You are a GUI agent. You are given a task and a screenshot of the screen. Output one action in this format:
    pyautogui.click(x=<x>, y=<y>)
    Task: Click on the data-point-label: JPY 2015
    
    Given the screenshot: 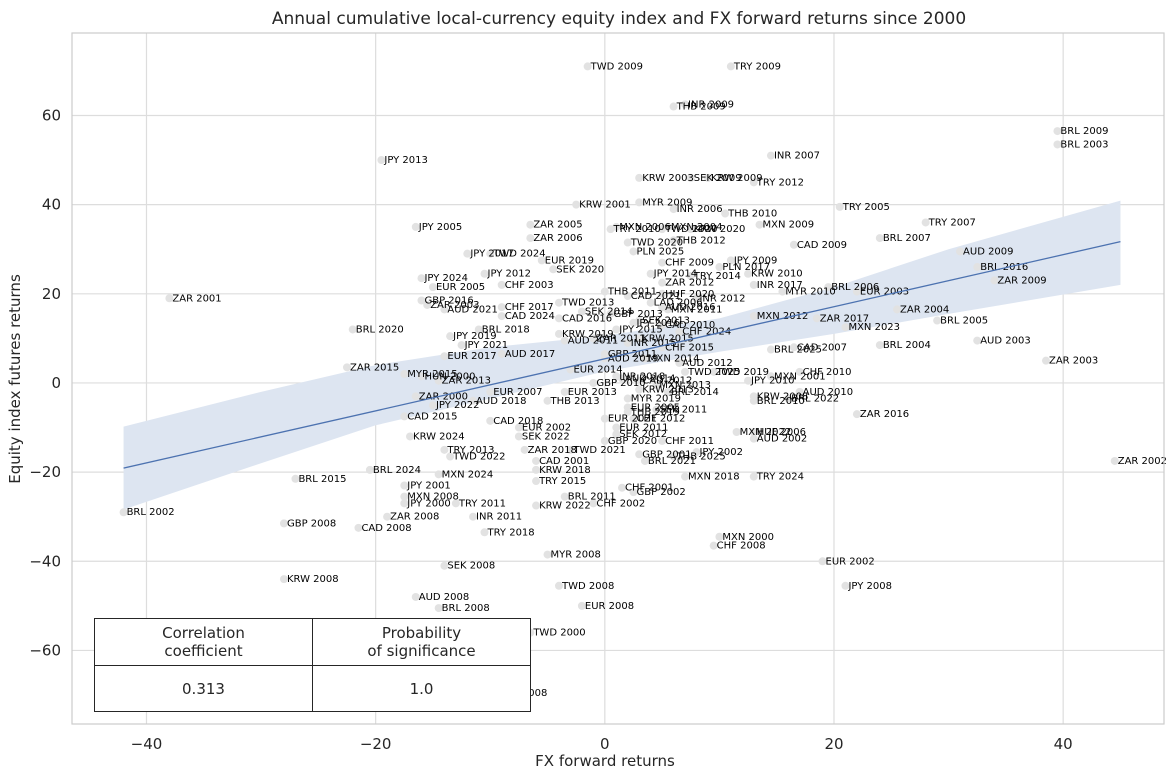 What is the action you would take?
    pyautogui.click(x=640, y=329)
    